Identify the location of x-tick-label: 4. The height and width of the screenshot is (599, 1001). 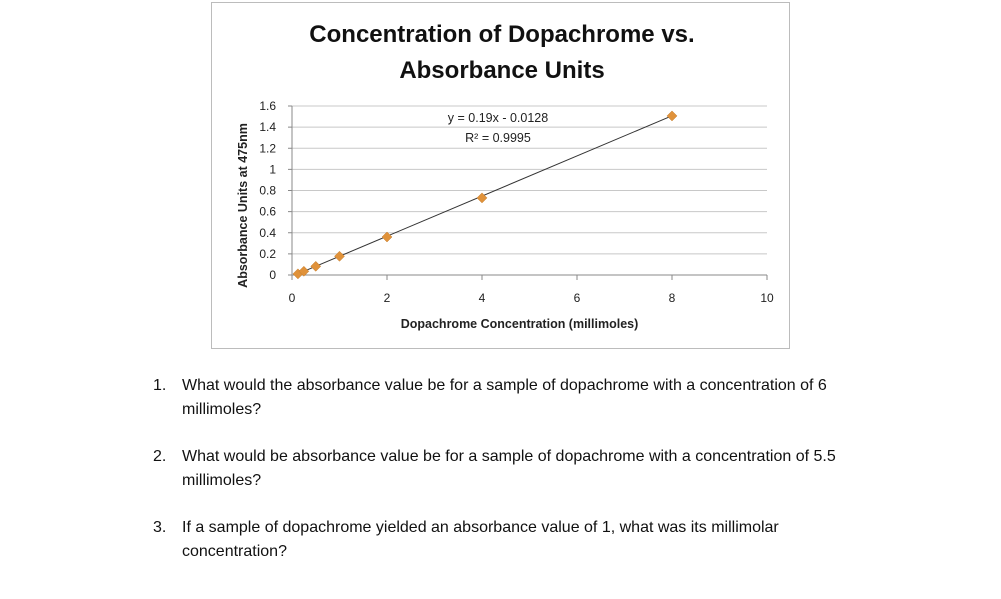
(482, 298).